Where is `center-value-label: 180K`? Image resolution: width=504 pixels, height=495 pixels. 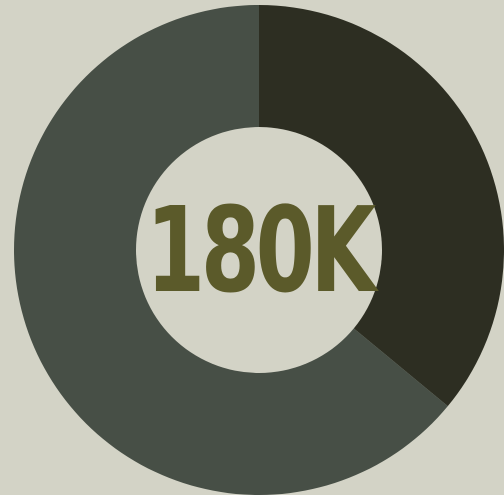 center-value-label: 180K is located at coordinates (261, 250).